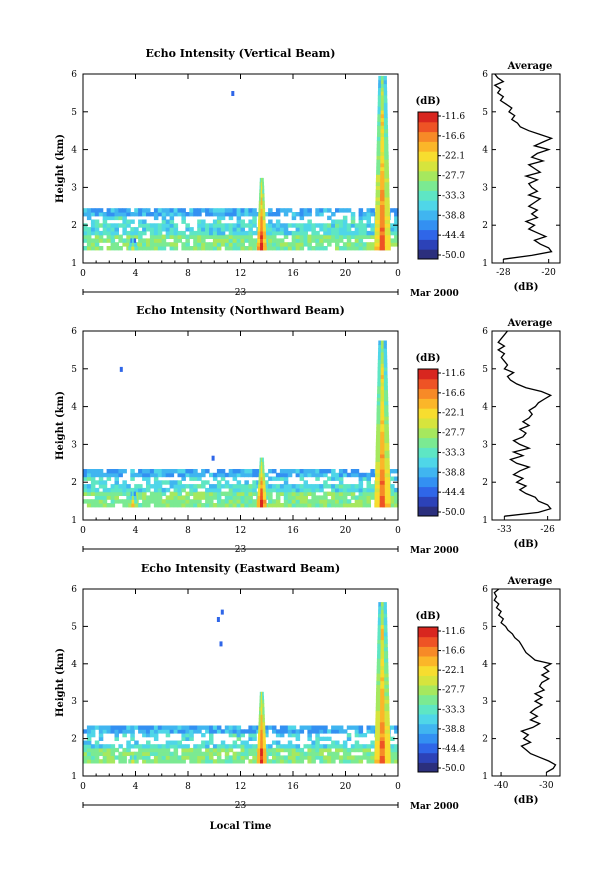 The height and width of the screenshot is (875, 615). What do you see at coordinates (453, 374) in the screenshot?
I see `colorbar-tick-label: -11.6` at bounding box center [453, 374].